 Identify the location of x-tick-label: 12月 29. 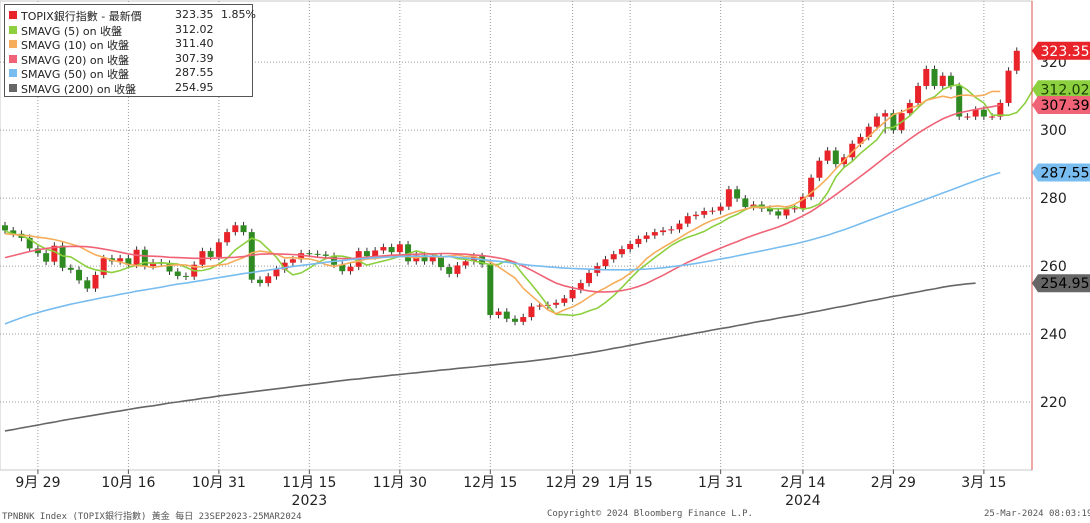
(573, 483).